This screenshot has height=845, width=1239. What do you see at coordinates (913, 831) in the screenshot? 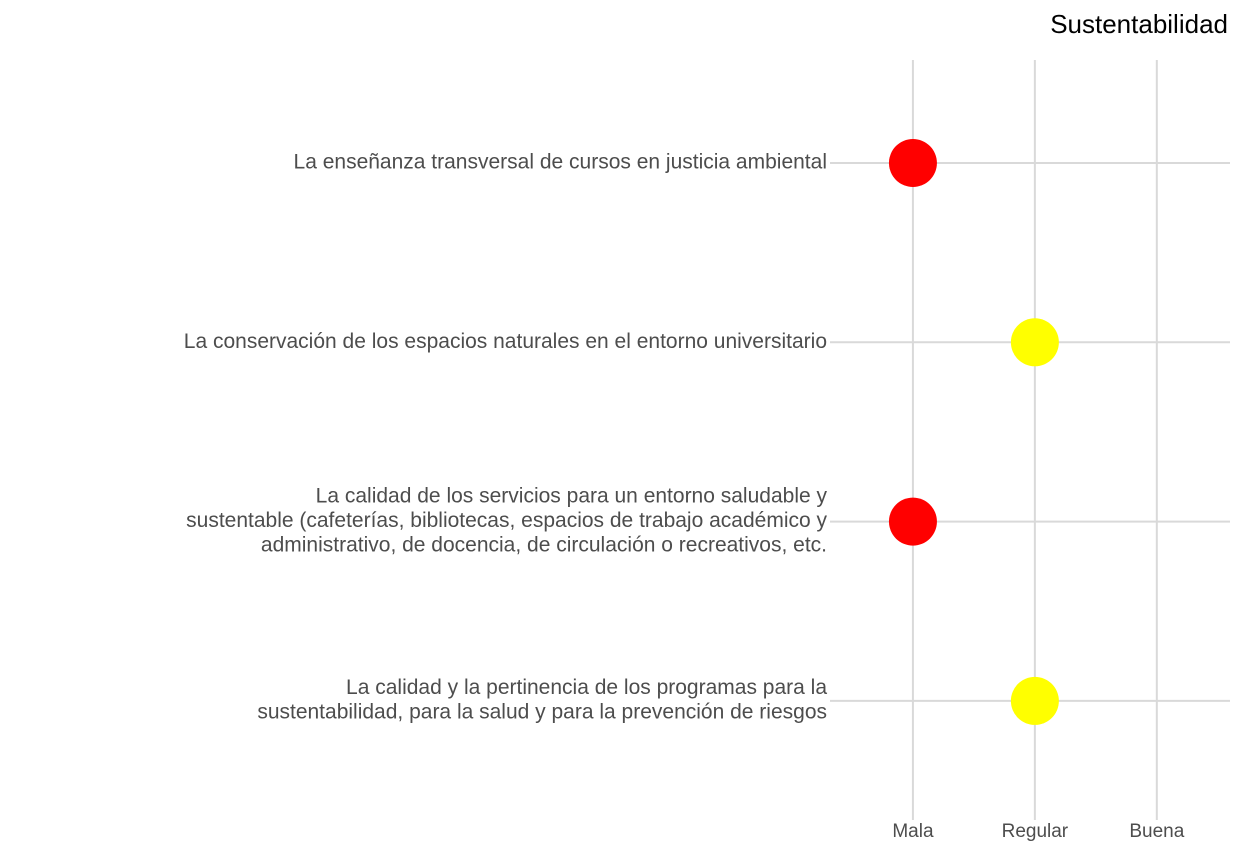
I see `x-tick-label: Mala` at bounding box center [913, 831].